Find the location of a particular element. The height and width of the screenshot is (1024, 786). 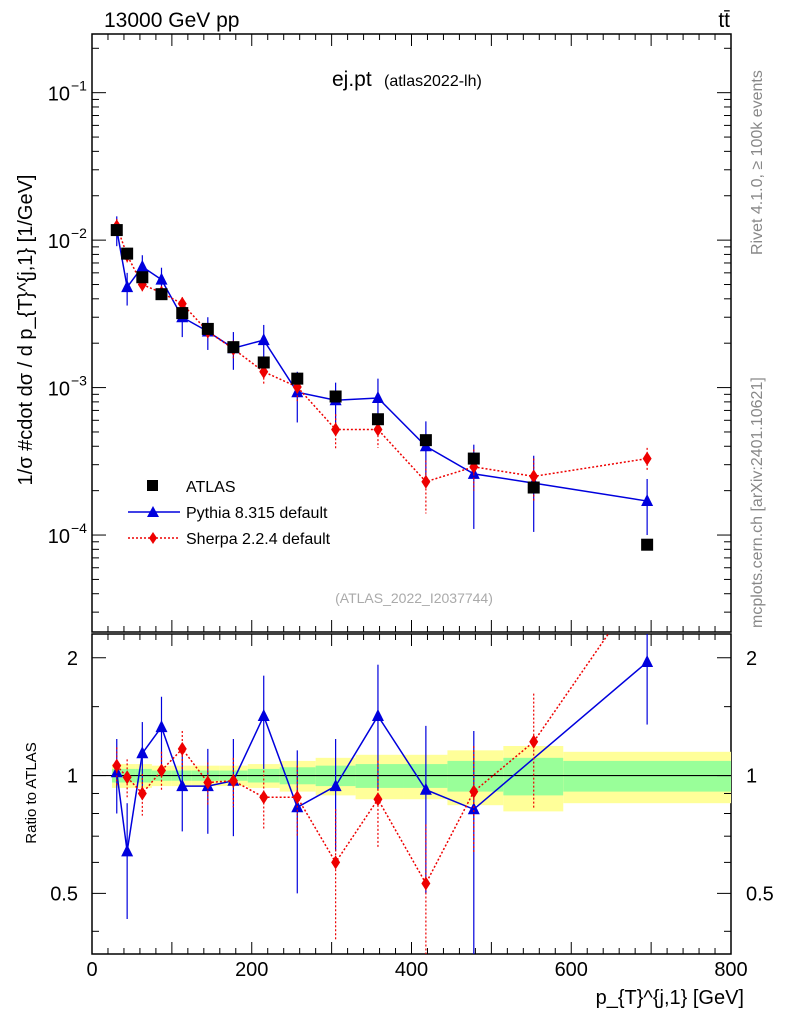

ratio-y-tick-label-left: 1 is located at coordinates (72, 777).